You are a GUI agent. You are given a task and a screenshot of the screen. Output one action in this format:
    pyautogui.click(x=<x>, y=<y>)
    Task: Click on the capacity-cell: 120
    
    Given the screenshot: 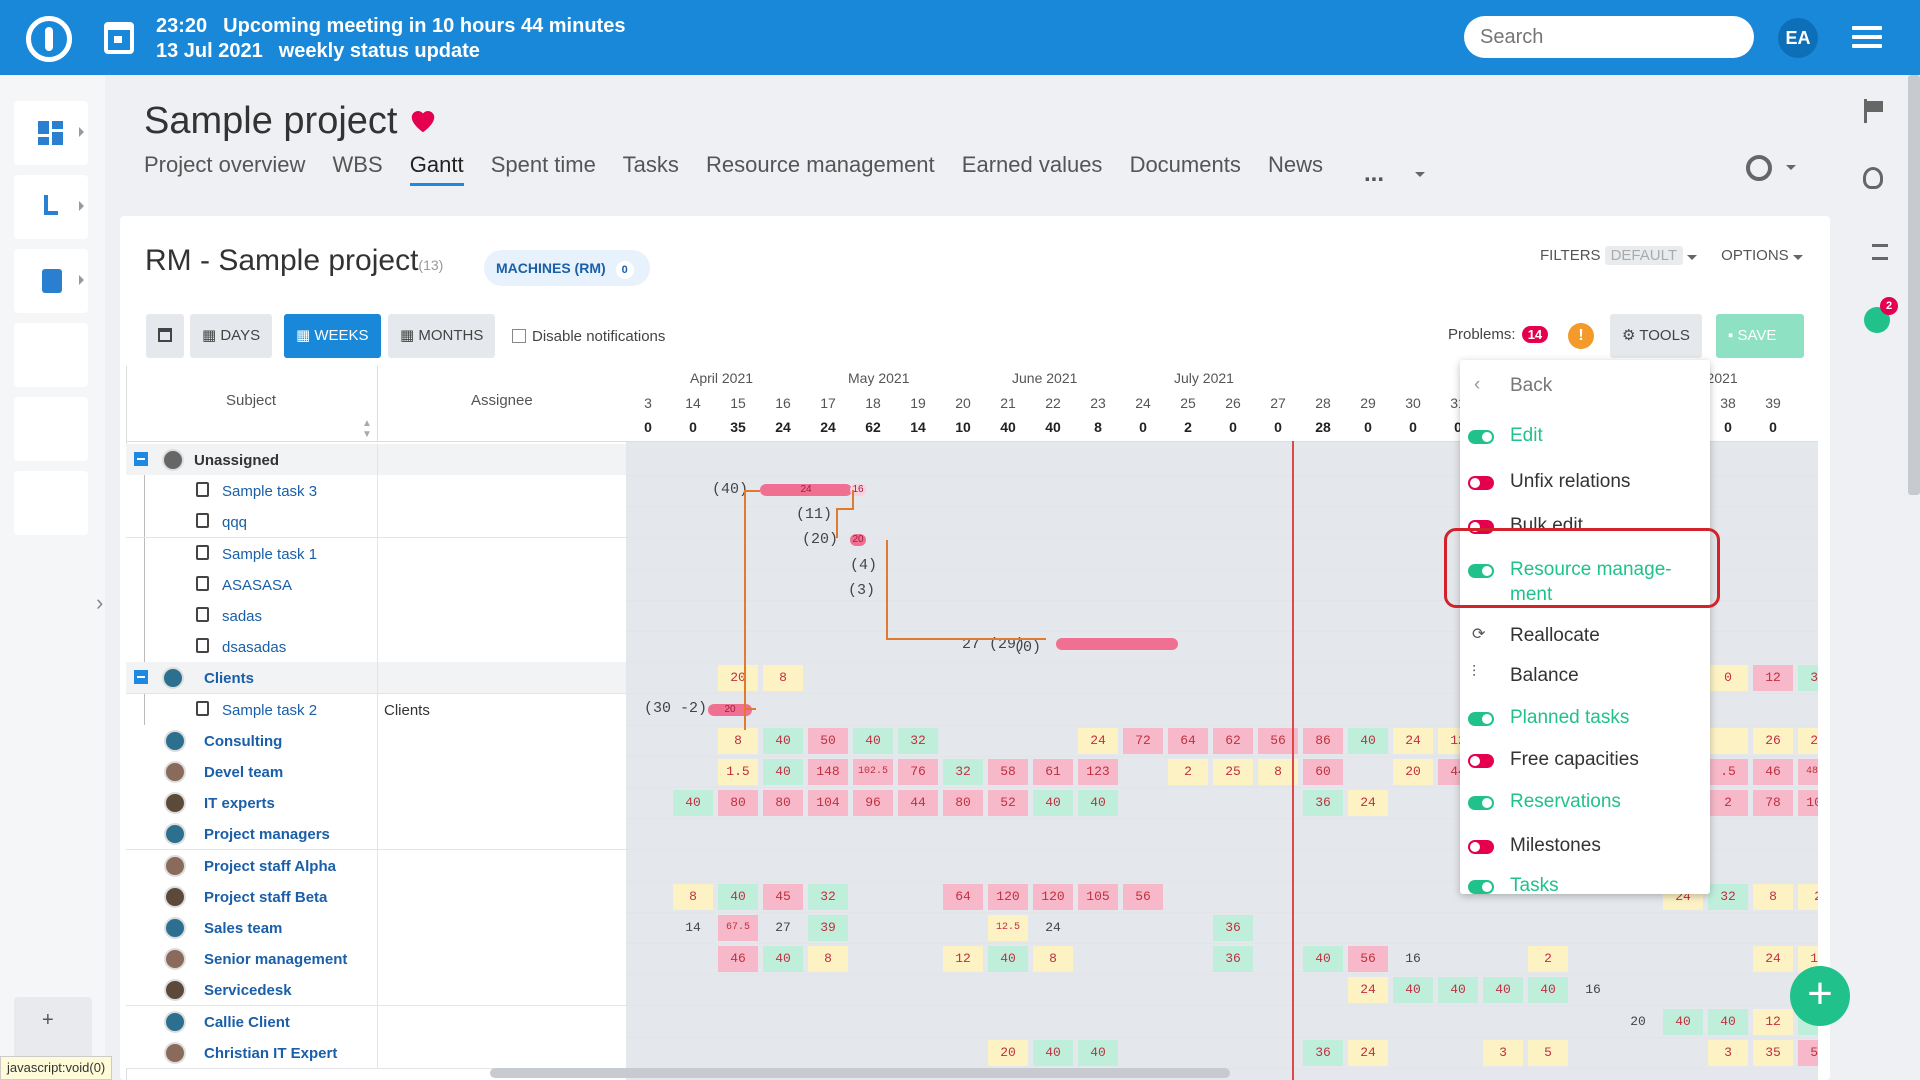 What is the action you would take?
    pyautogui.click(x=1053, y=896)
    